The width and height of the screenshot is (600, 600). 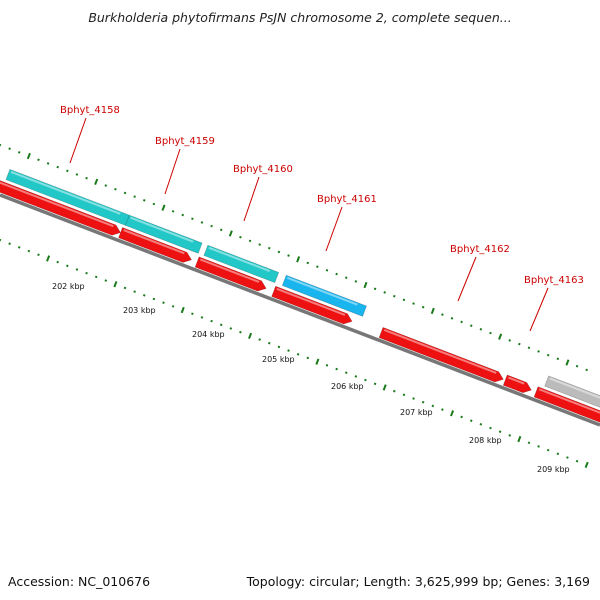 What do you see at coordinates (208, 334) in the screenshot?
I see `kbp-label: 204 kbp` at bounding box center [208, 334].